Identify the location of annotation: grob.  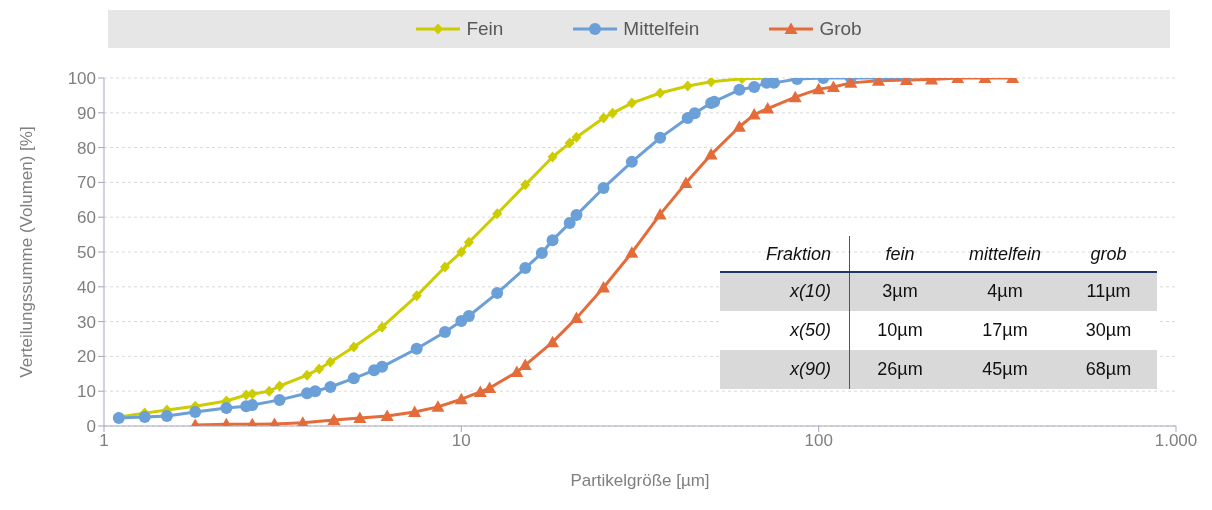
(1108, 254).